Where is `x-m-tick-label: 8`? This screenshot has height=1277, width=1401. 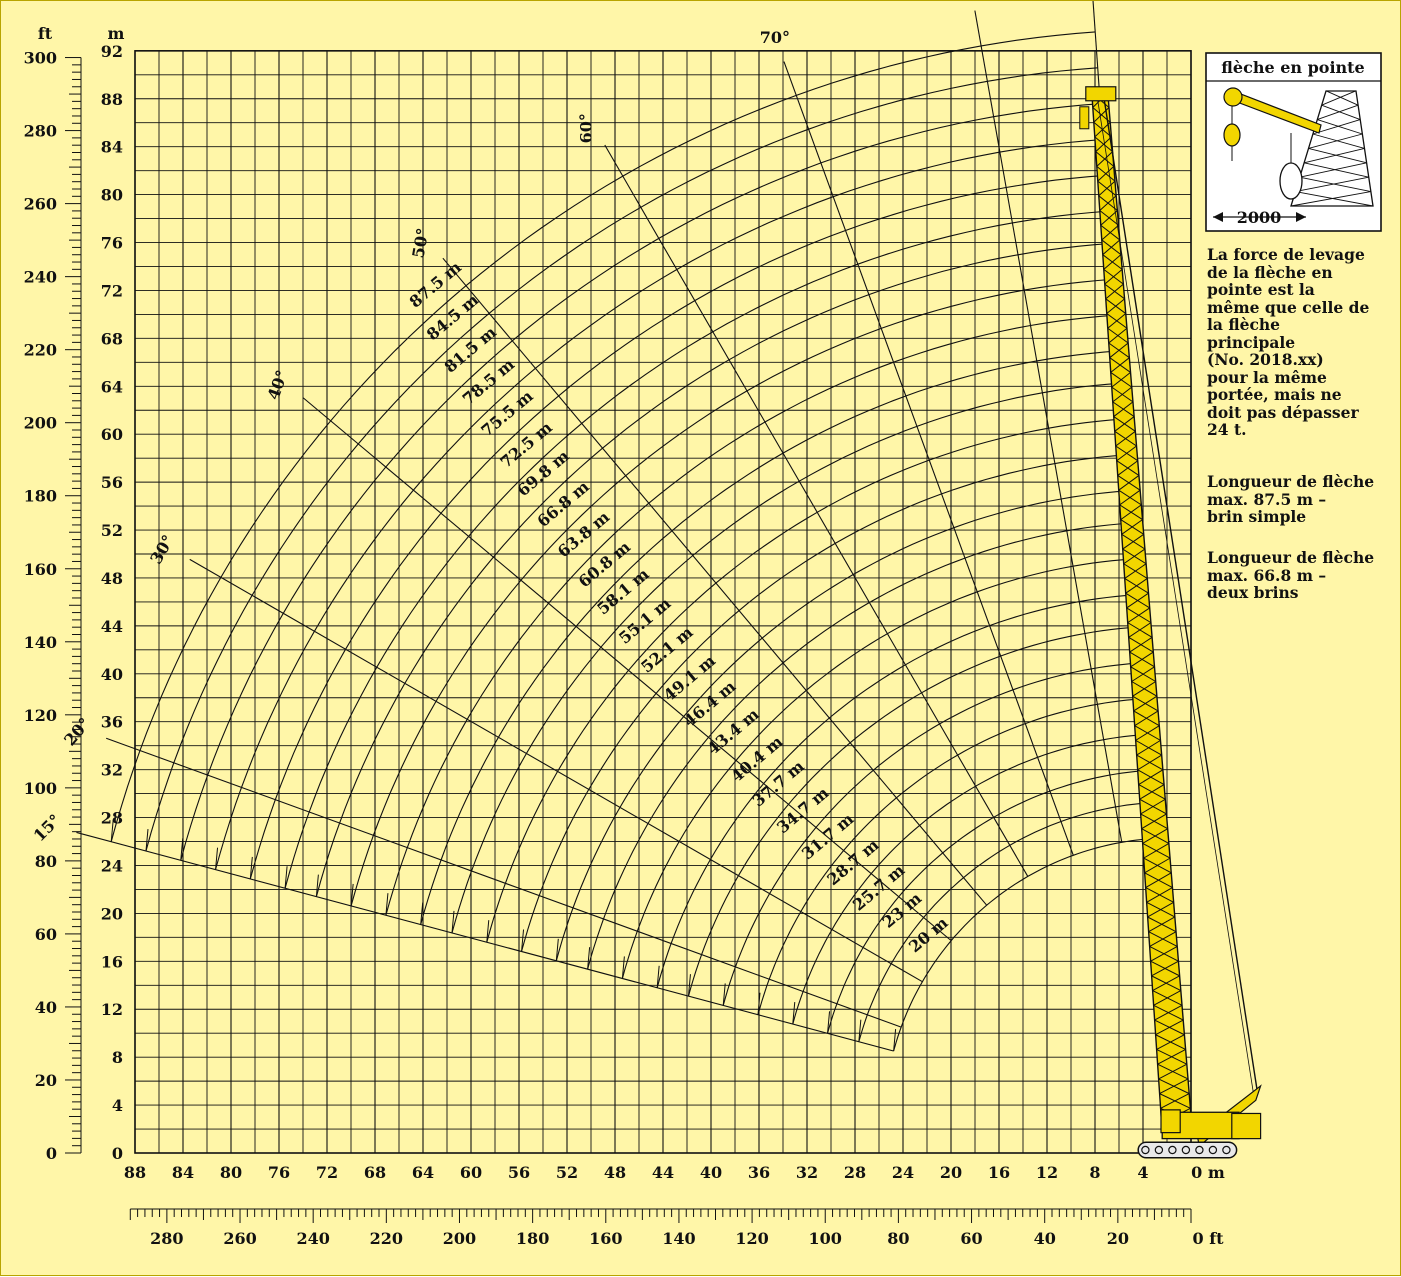 x-m-tick-label: 8 is located at coordinates (1094, 1172).